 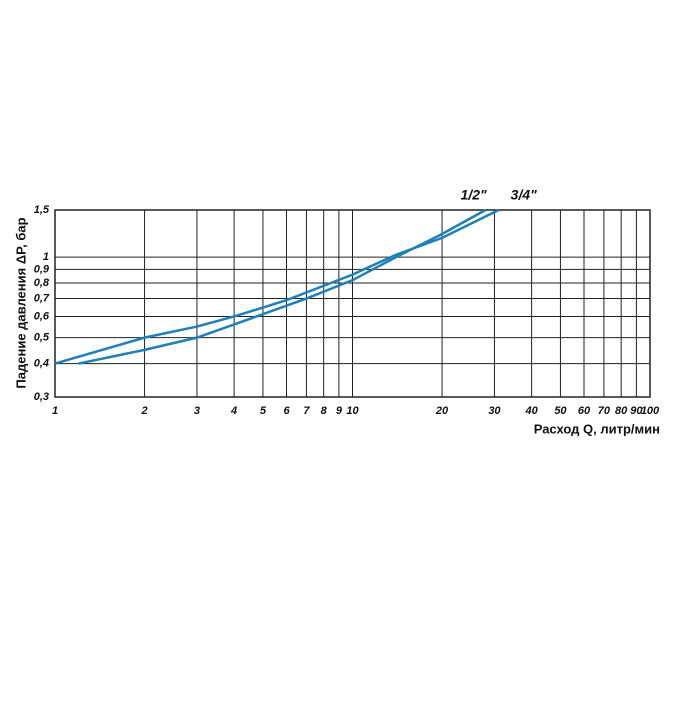 I want to click on x-tick-label: 6, so click(x=286, y=411).